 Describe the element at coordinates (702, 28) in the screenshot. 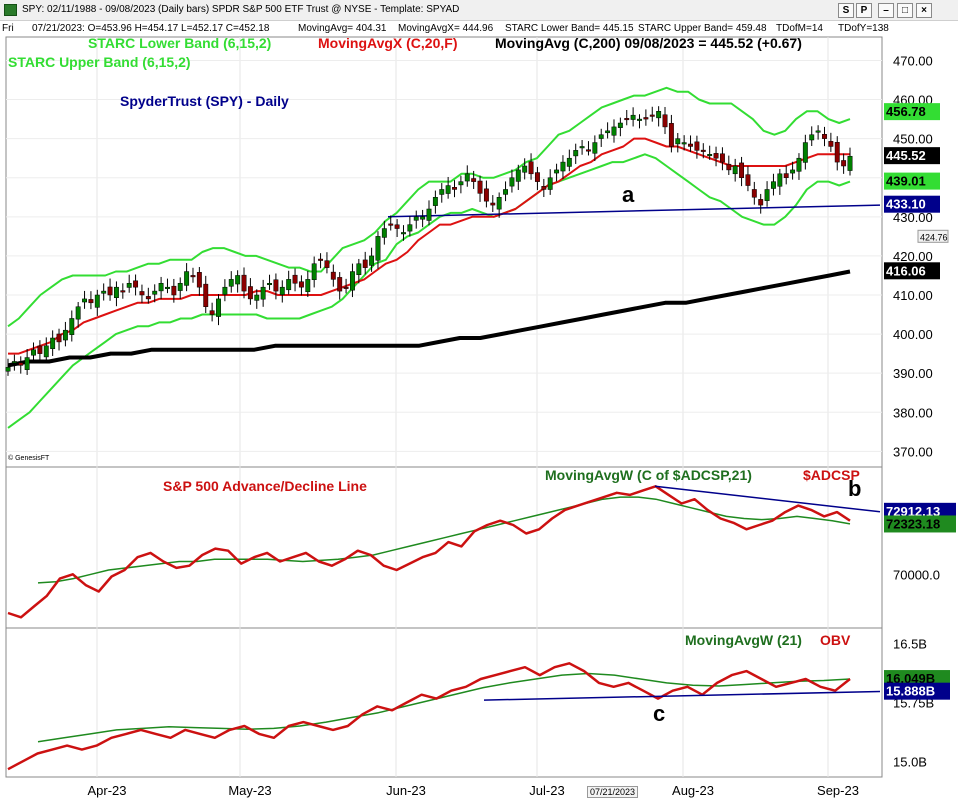

I see `info-starc-upper: STARC Upper Band= 459.48` at that location.